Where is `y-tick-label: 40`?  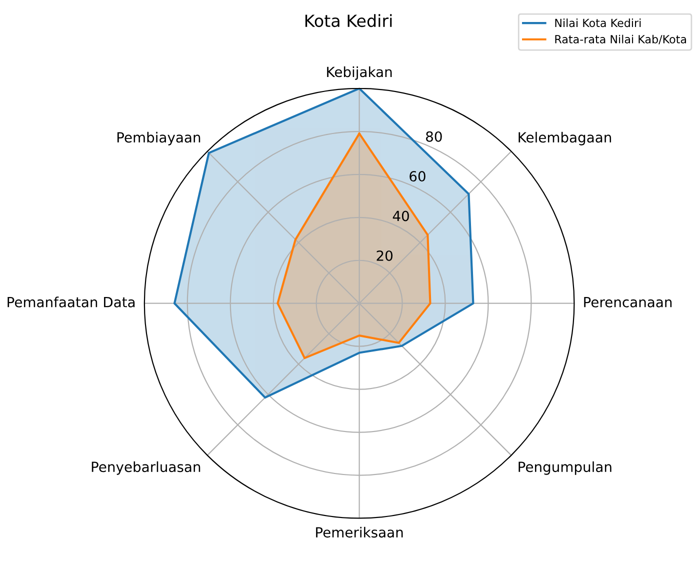 y-tick-label: 40 is located at coordinates (400, 216).